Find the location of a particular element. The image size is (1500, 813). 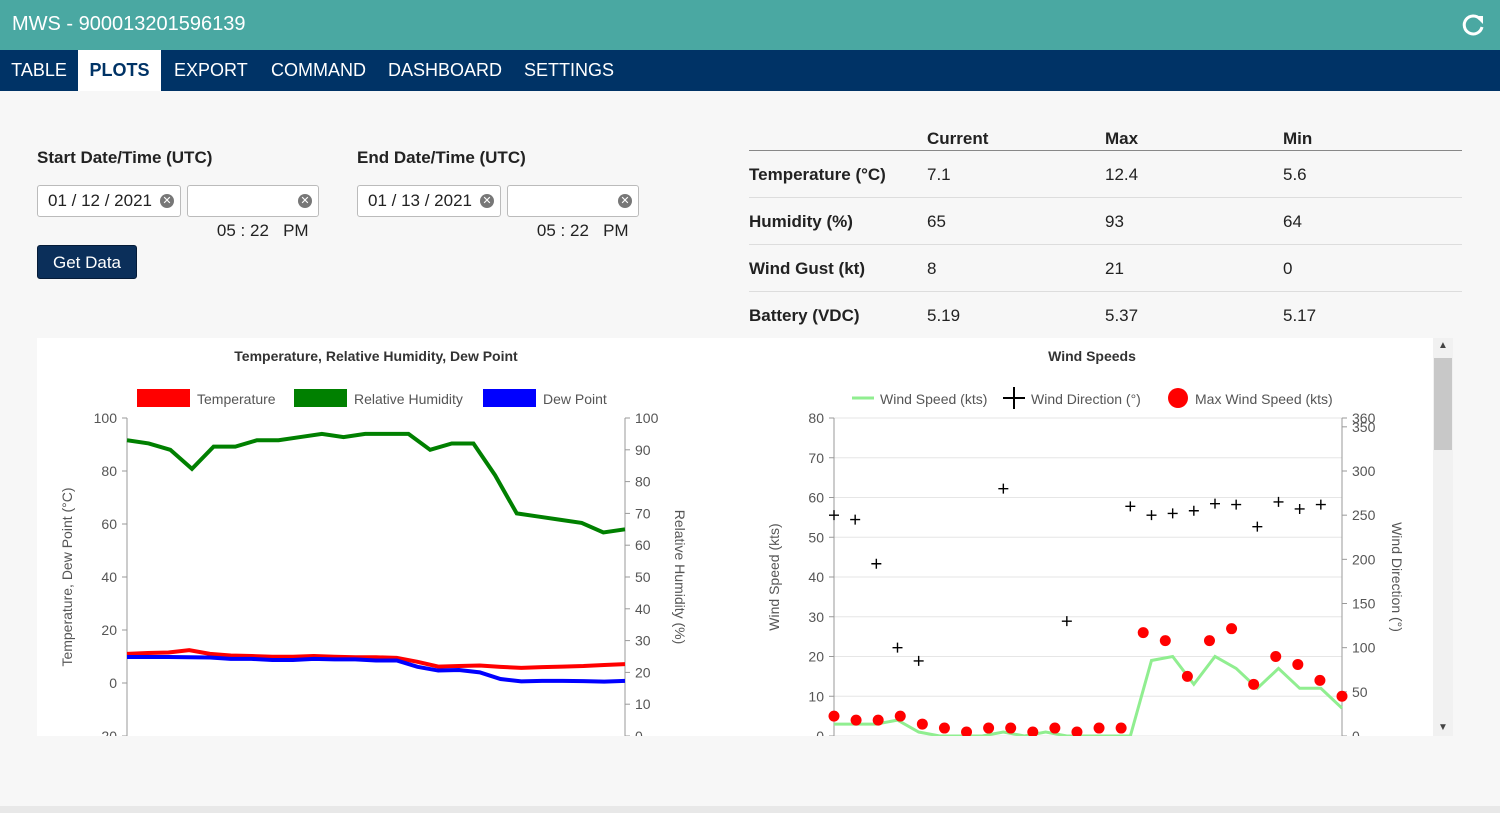

tab-table: TABLE is located at coordinates (39, 70).